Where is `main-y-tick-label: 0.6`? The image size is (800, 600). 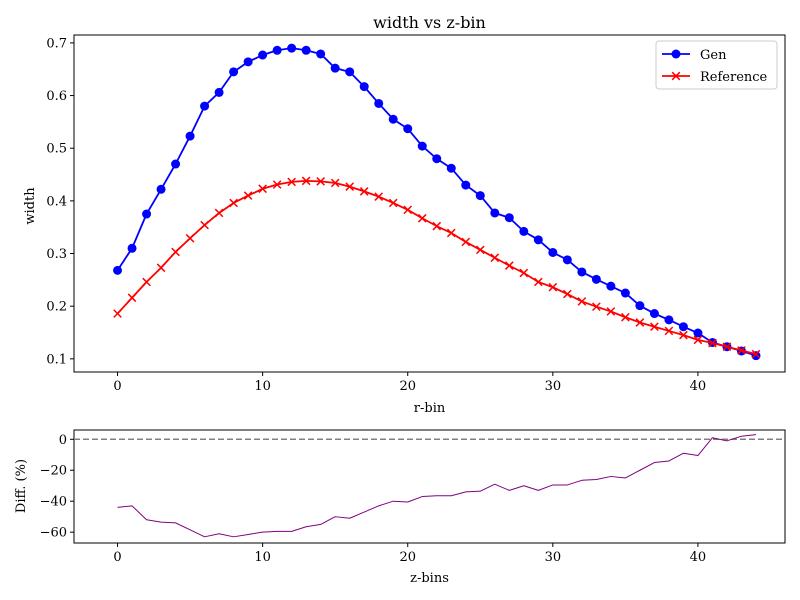 main-y-tick-label: 0.6 is located at coordinates (56, 96).